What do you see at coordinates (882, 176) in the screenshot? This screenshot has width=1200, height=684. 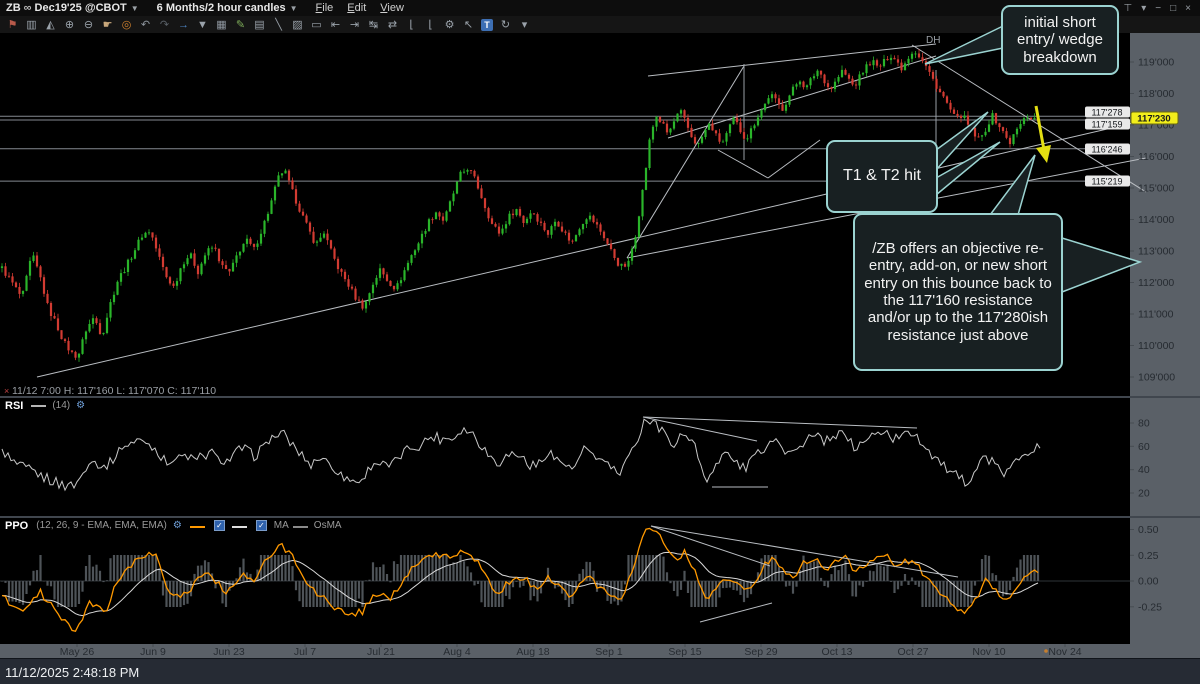 I see `callout-t1-t2-hit: T1 & T2 hit` at bounding box center [882, 176].